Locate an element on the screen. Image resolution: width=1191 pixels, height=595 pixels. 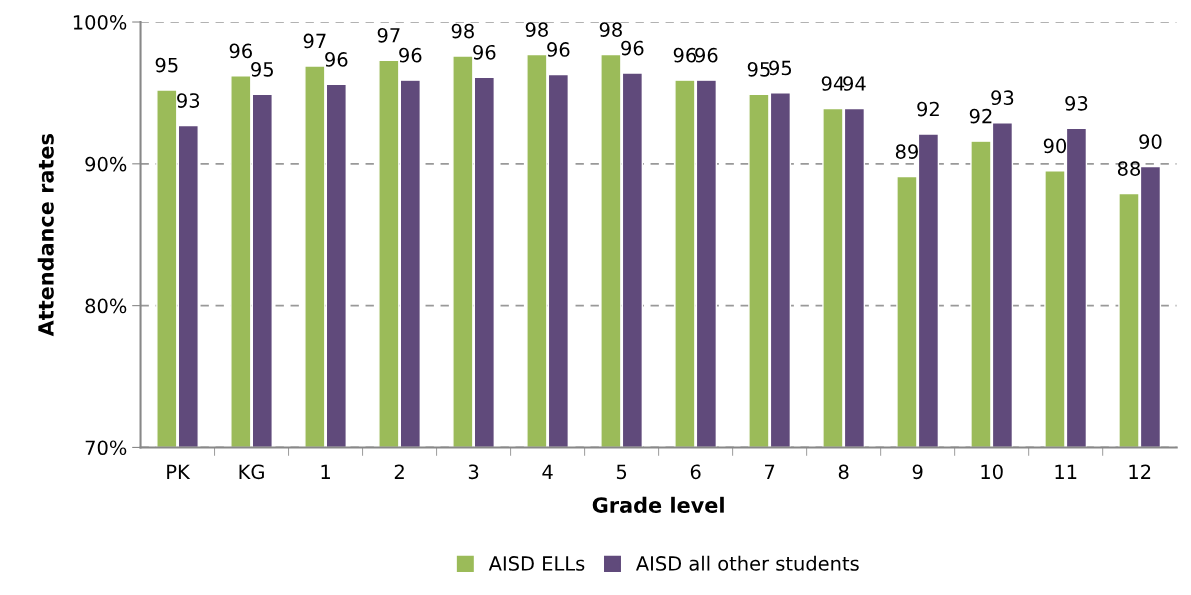
y-tick-label: 90% is located at coordinates (106, 164).